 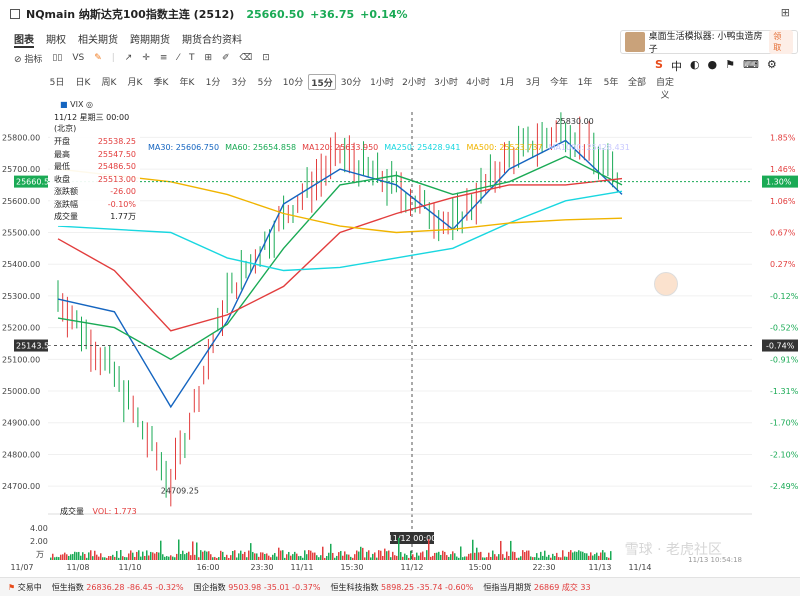 What do you see at coordinates (239, 83) in the screenshot?
I see `period-7: 3分` at bounding box center [239, 83].